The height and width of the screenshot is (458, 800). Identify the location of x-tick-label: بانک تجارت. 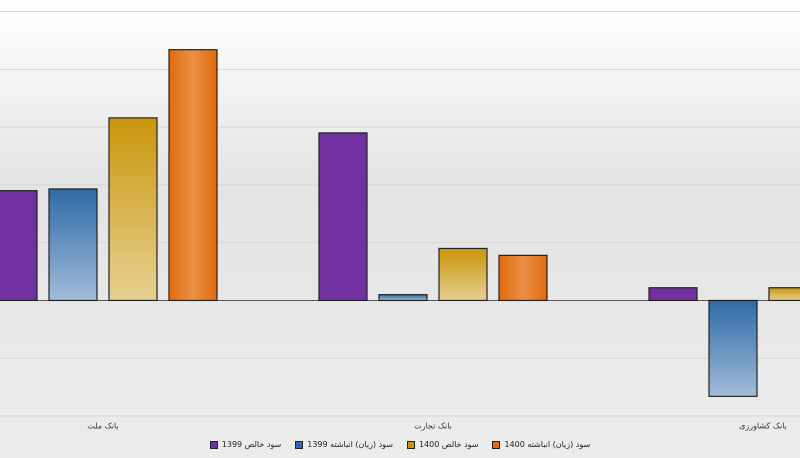
(433, 426).